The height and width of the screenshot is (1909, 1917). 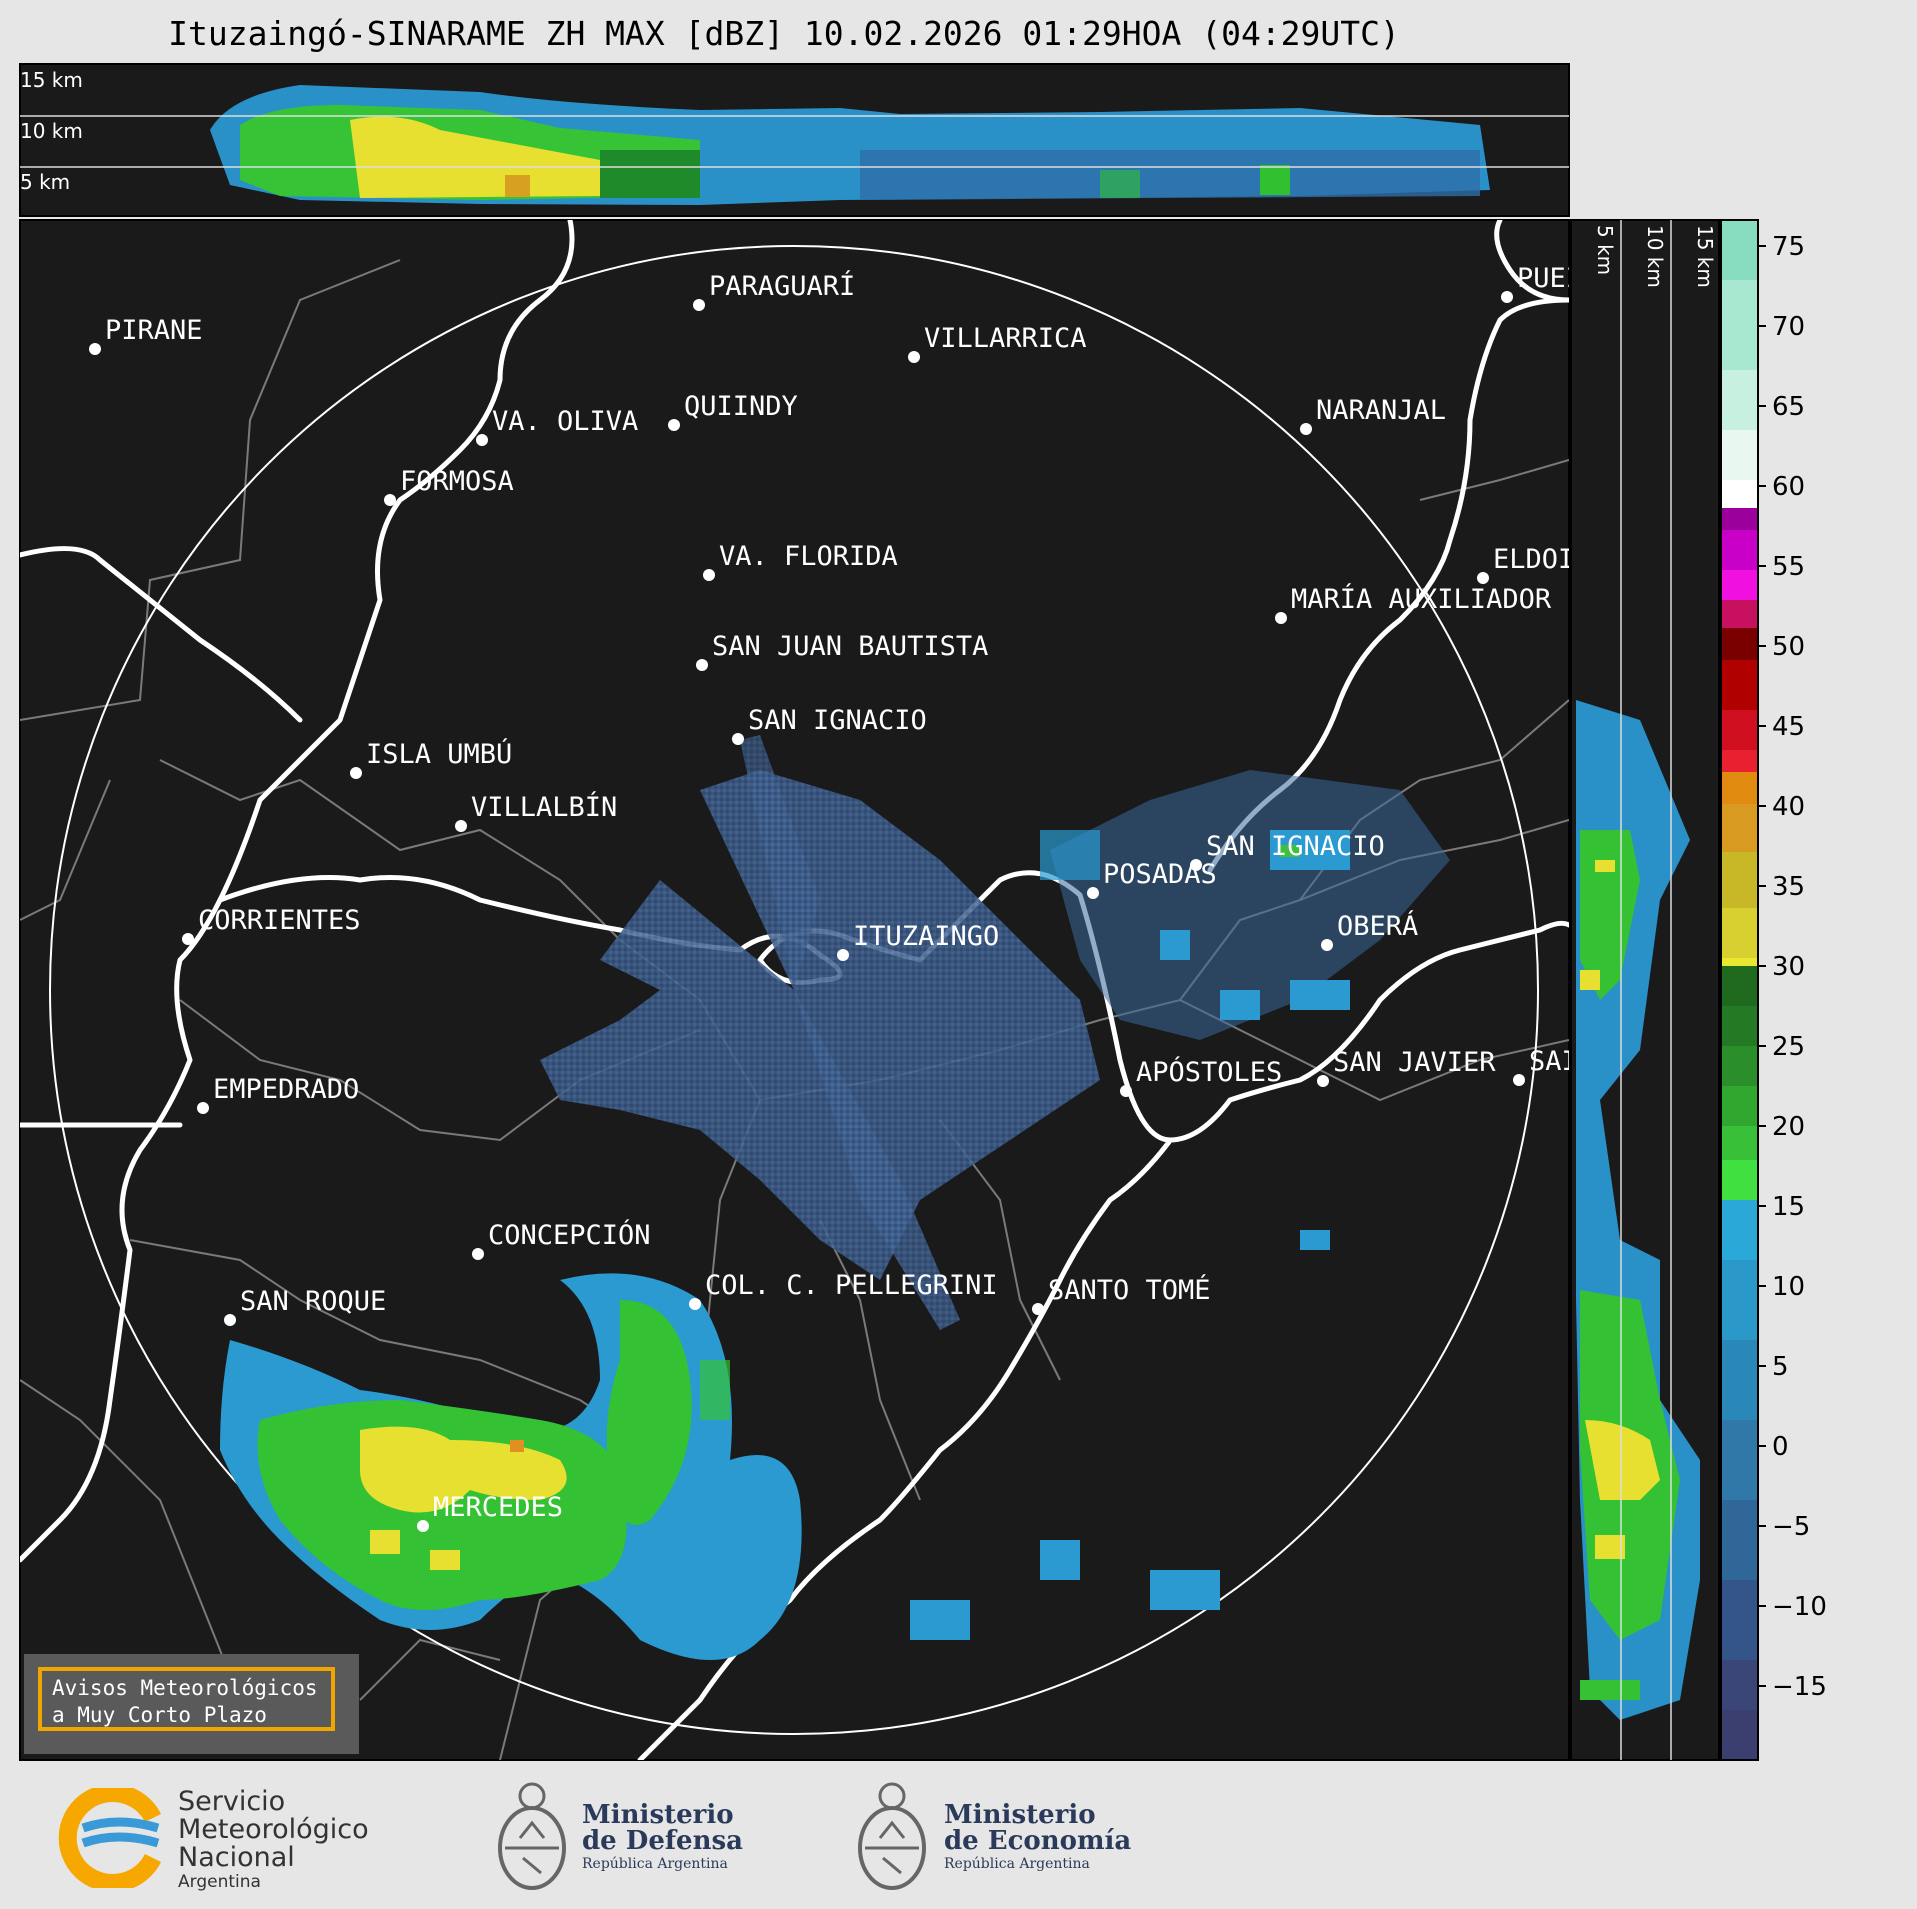 I want to click on colorbar-tick-label: −10, so click(x=1799, y=1607).